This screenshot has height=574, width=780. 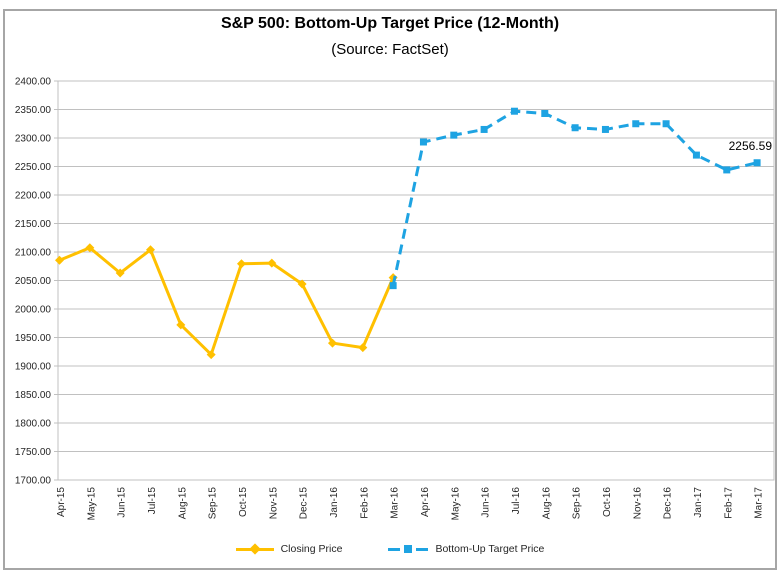 What do you see at coordinates (486, 502) in the screenshot?
I see `x-tick-label-jun-16: Jun-16` at bounding box center [486, 502].